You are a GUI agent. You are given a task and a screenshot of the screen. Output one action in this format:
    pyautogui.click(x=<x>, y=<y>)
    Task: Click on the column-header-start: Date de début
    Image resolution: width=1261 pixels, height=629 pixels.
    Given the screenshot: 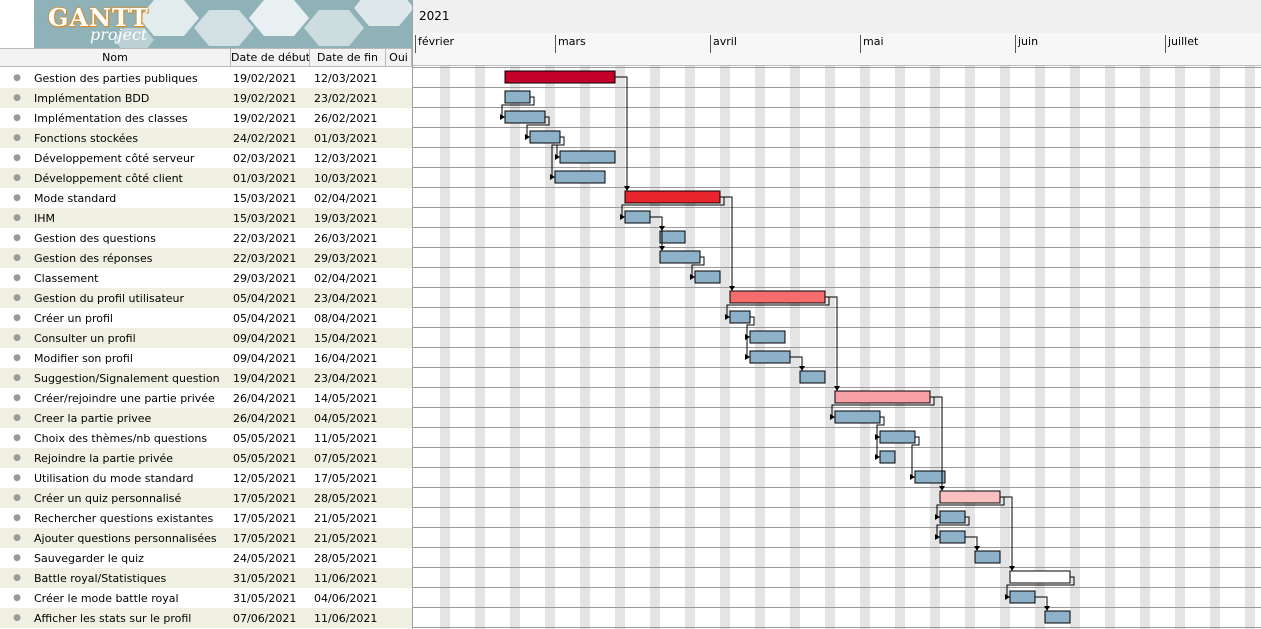 What is the action you would take?
    pyautogui.click(x=270, y=57)
    